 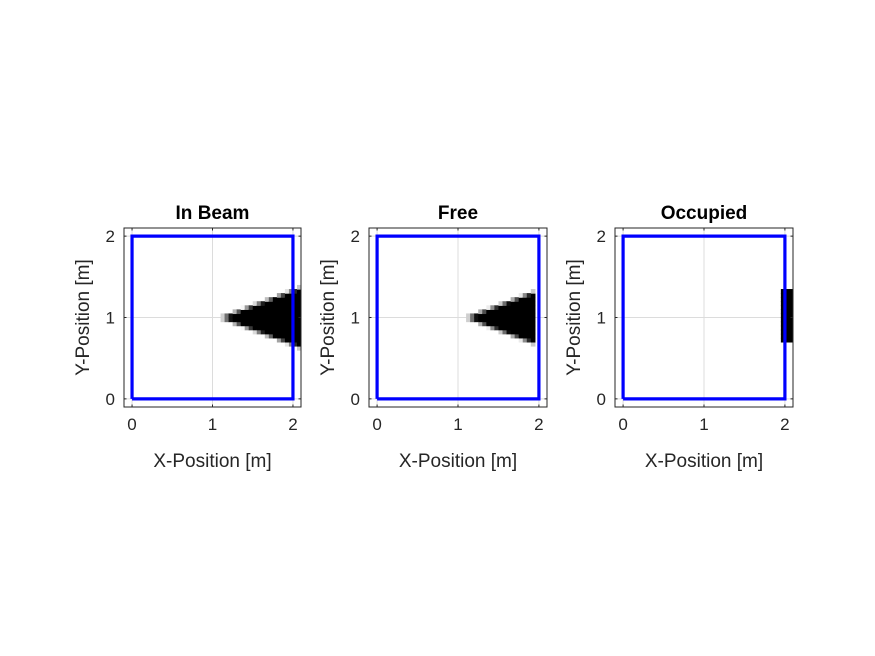 I want to click on x-tick-label: 2, so click(x=538, y=424).